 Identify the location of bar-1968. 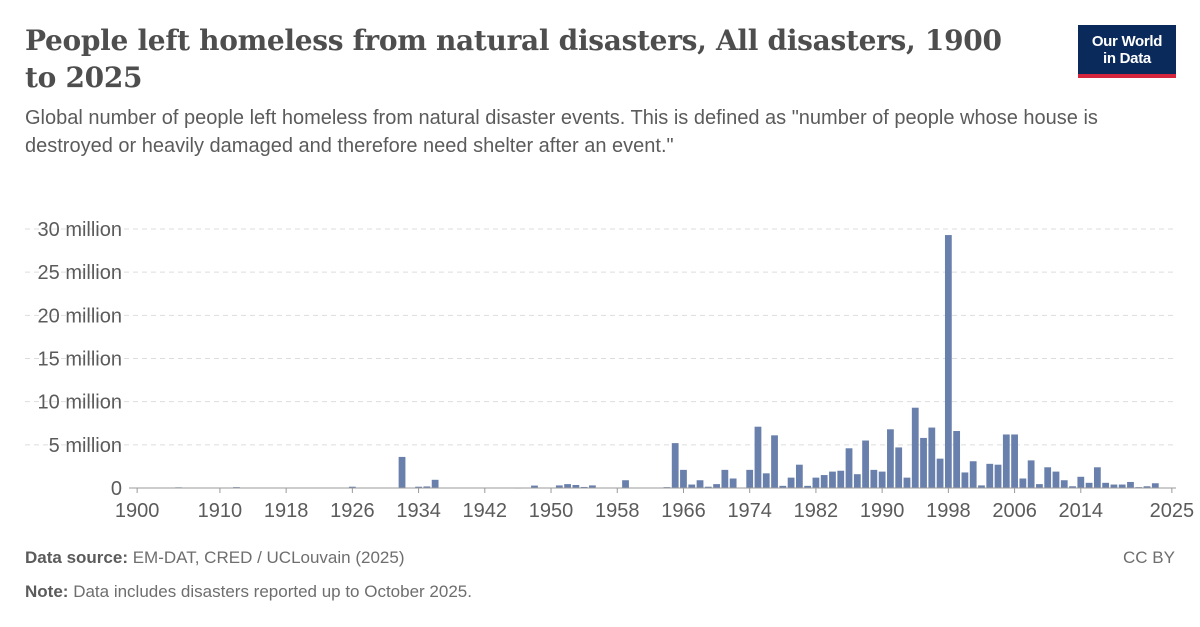
(700, 484).